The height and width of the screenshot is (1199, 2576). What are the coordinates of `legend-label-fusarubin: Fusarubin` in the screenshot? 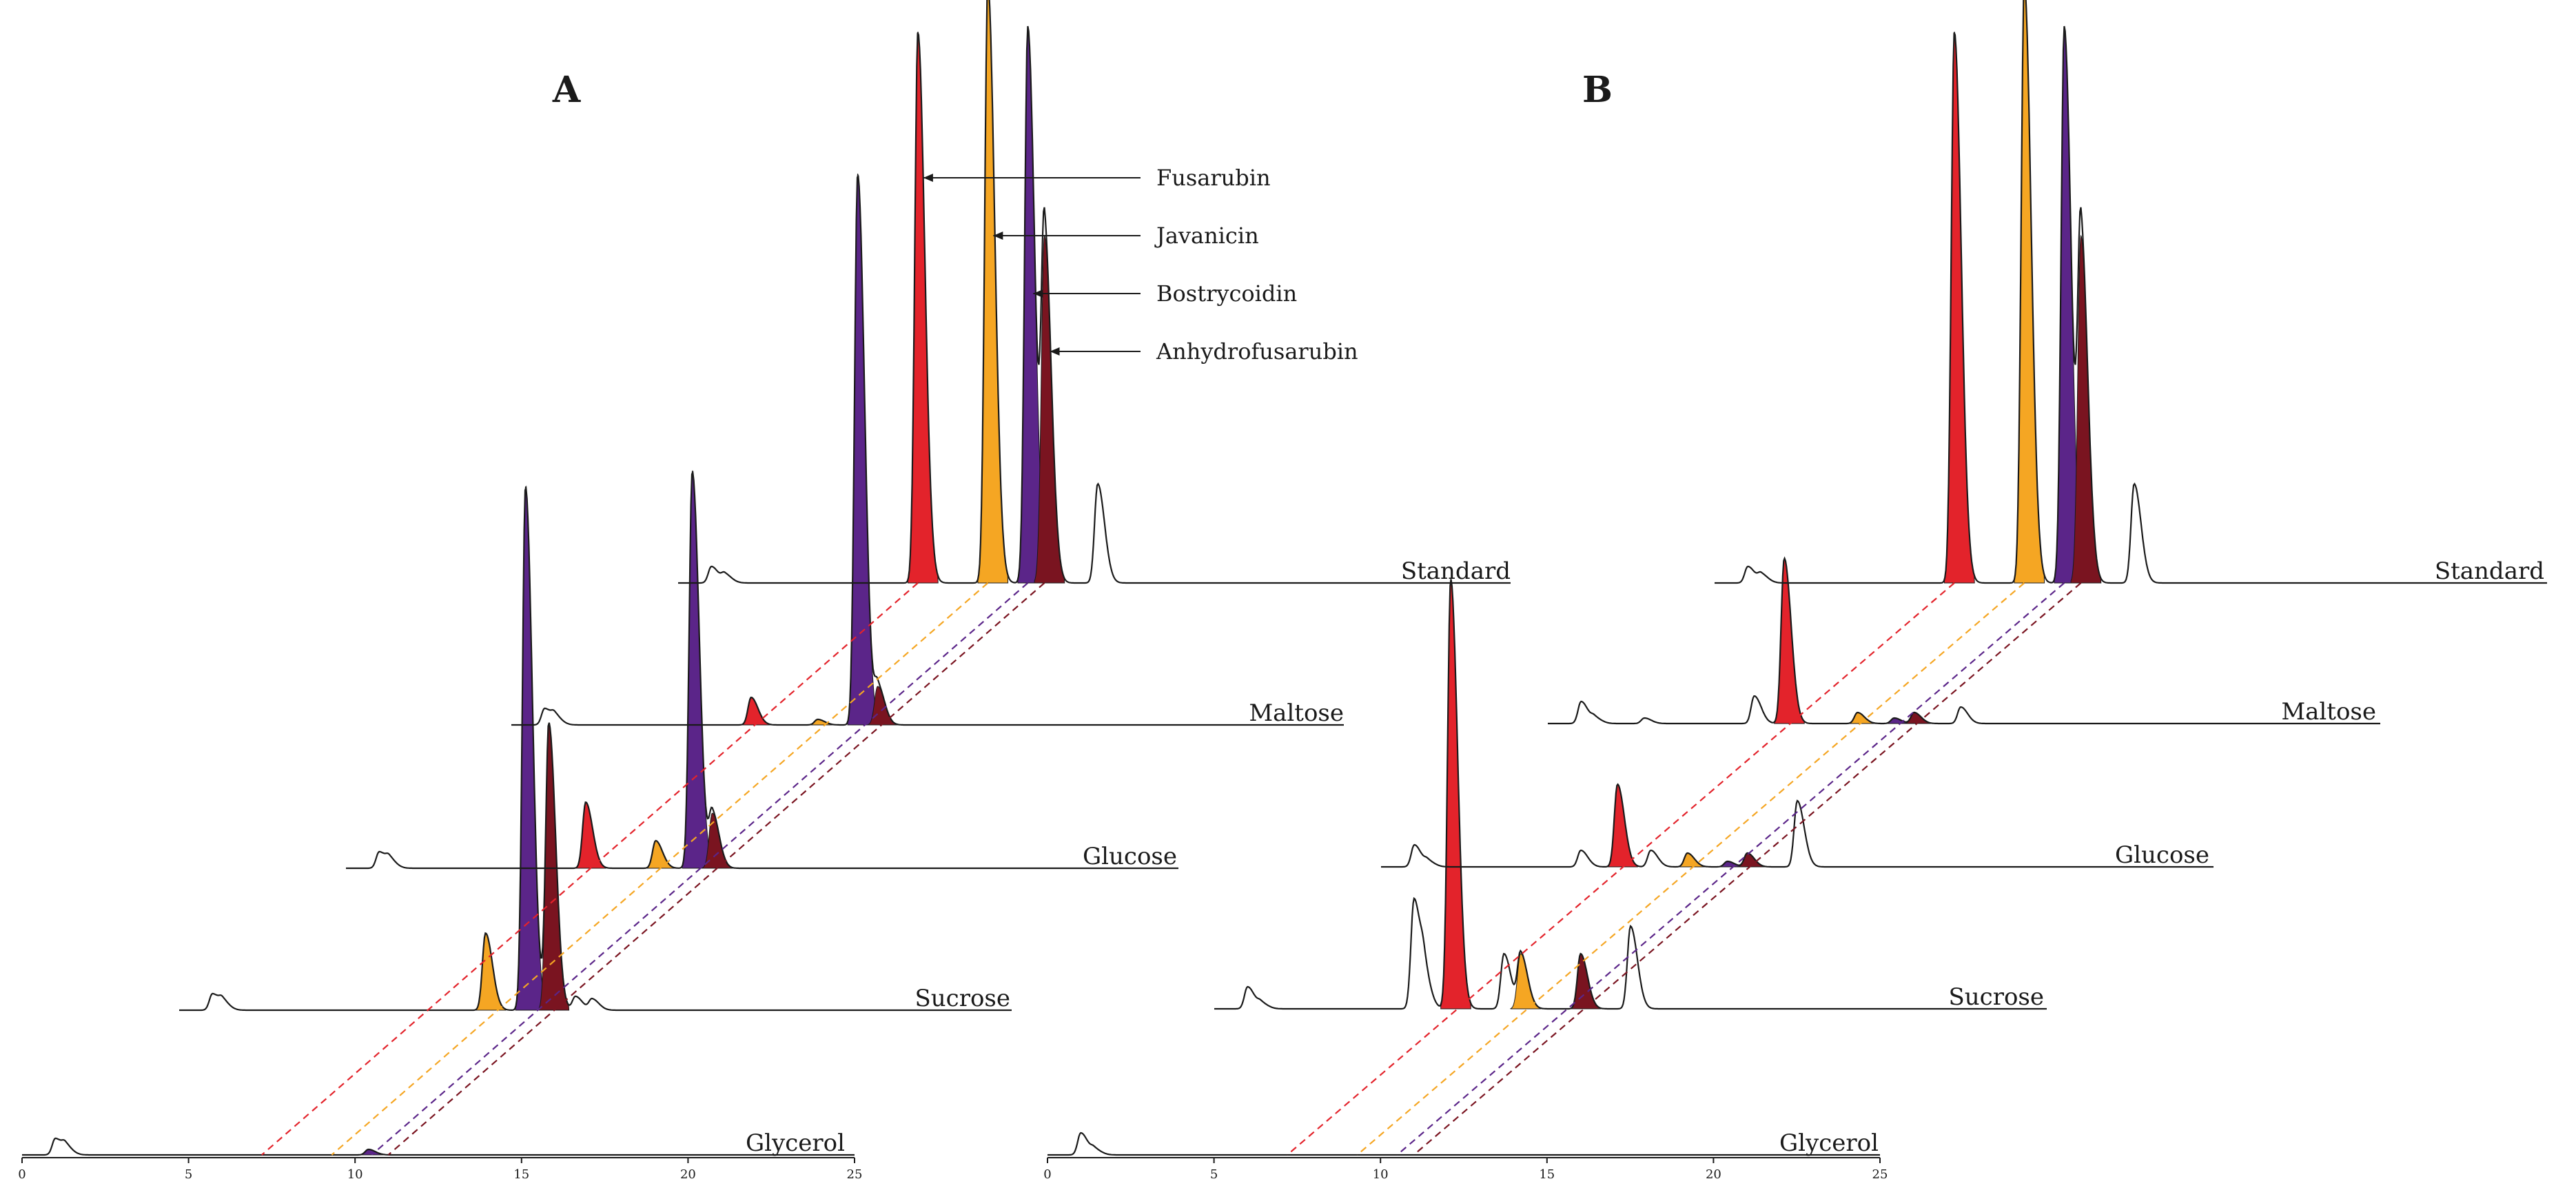 It's located at (1213, 178).